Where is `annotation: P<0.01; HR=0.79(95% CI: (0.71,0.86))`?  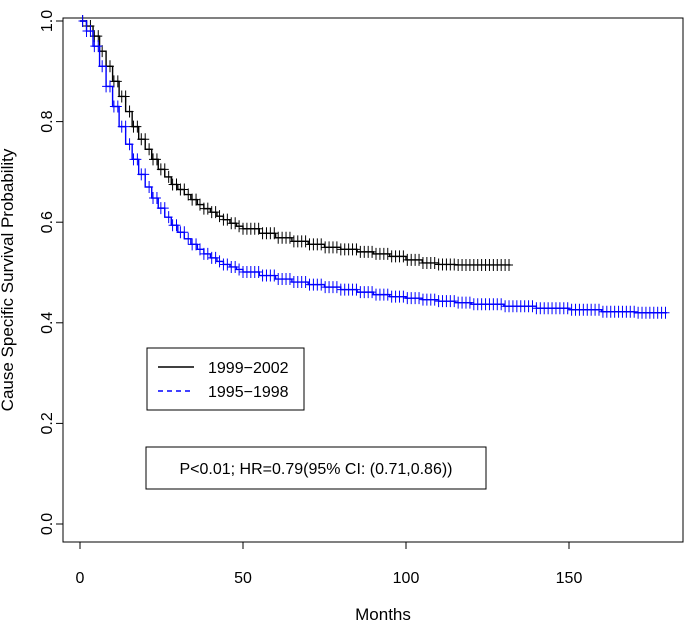 annotation: P<0.01; HR=0.79(95% CI: (0.71,0.86)) is located at coordinates (316, 468).